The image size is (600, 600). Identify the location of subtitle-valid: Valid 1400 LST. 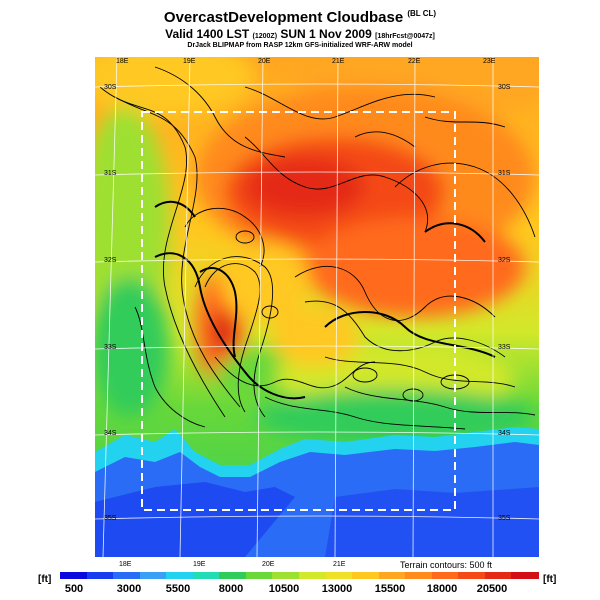
(207, 34).